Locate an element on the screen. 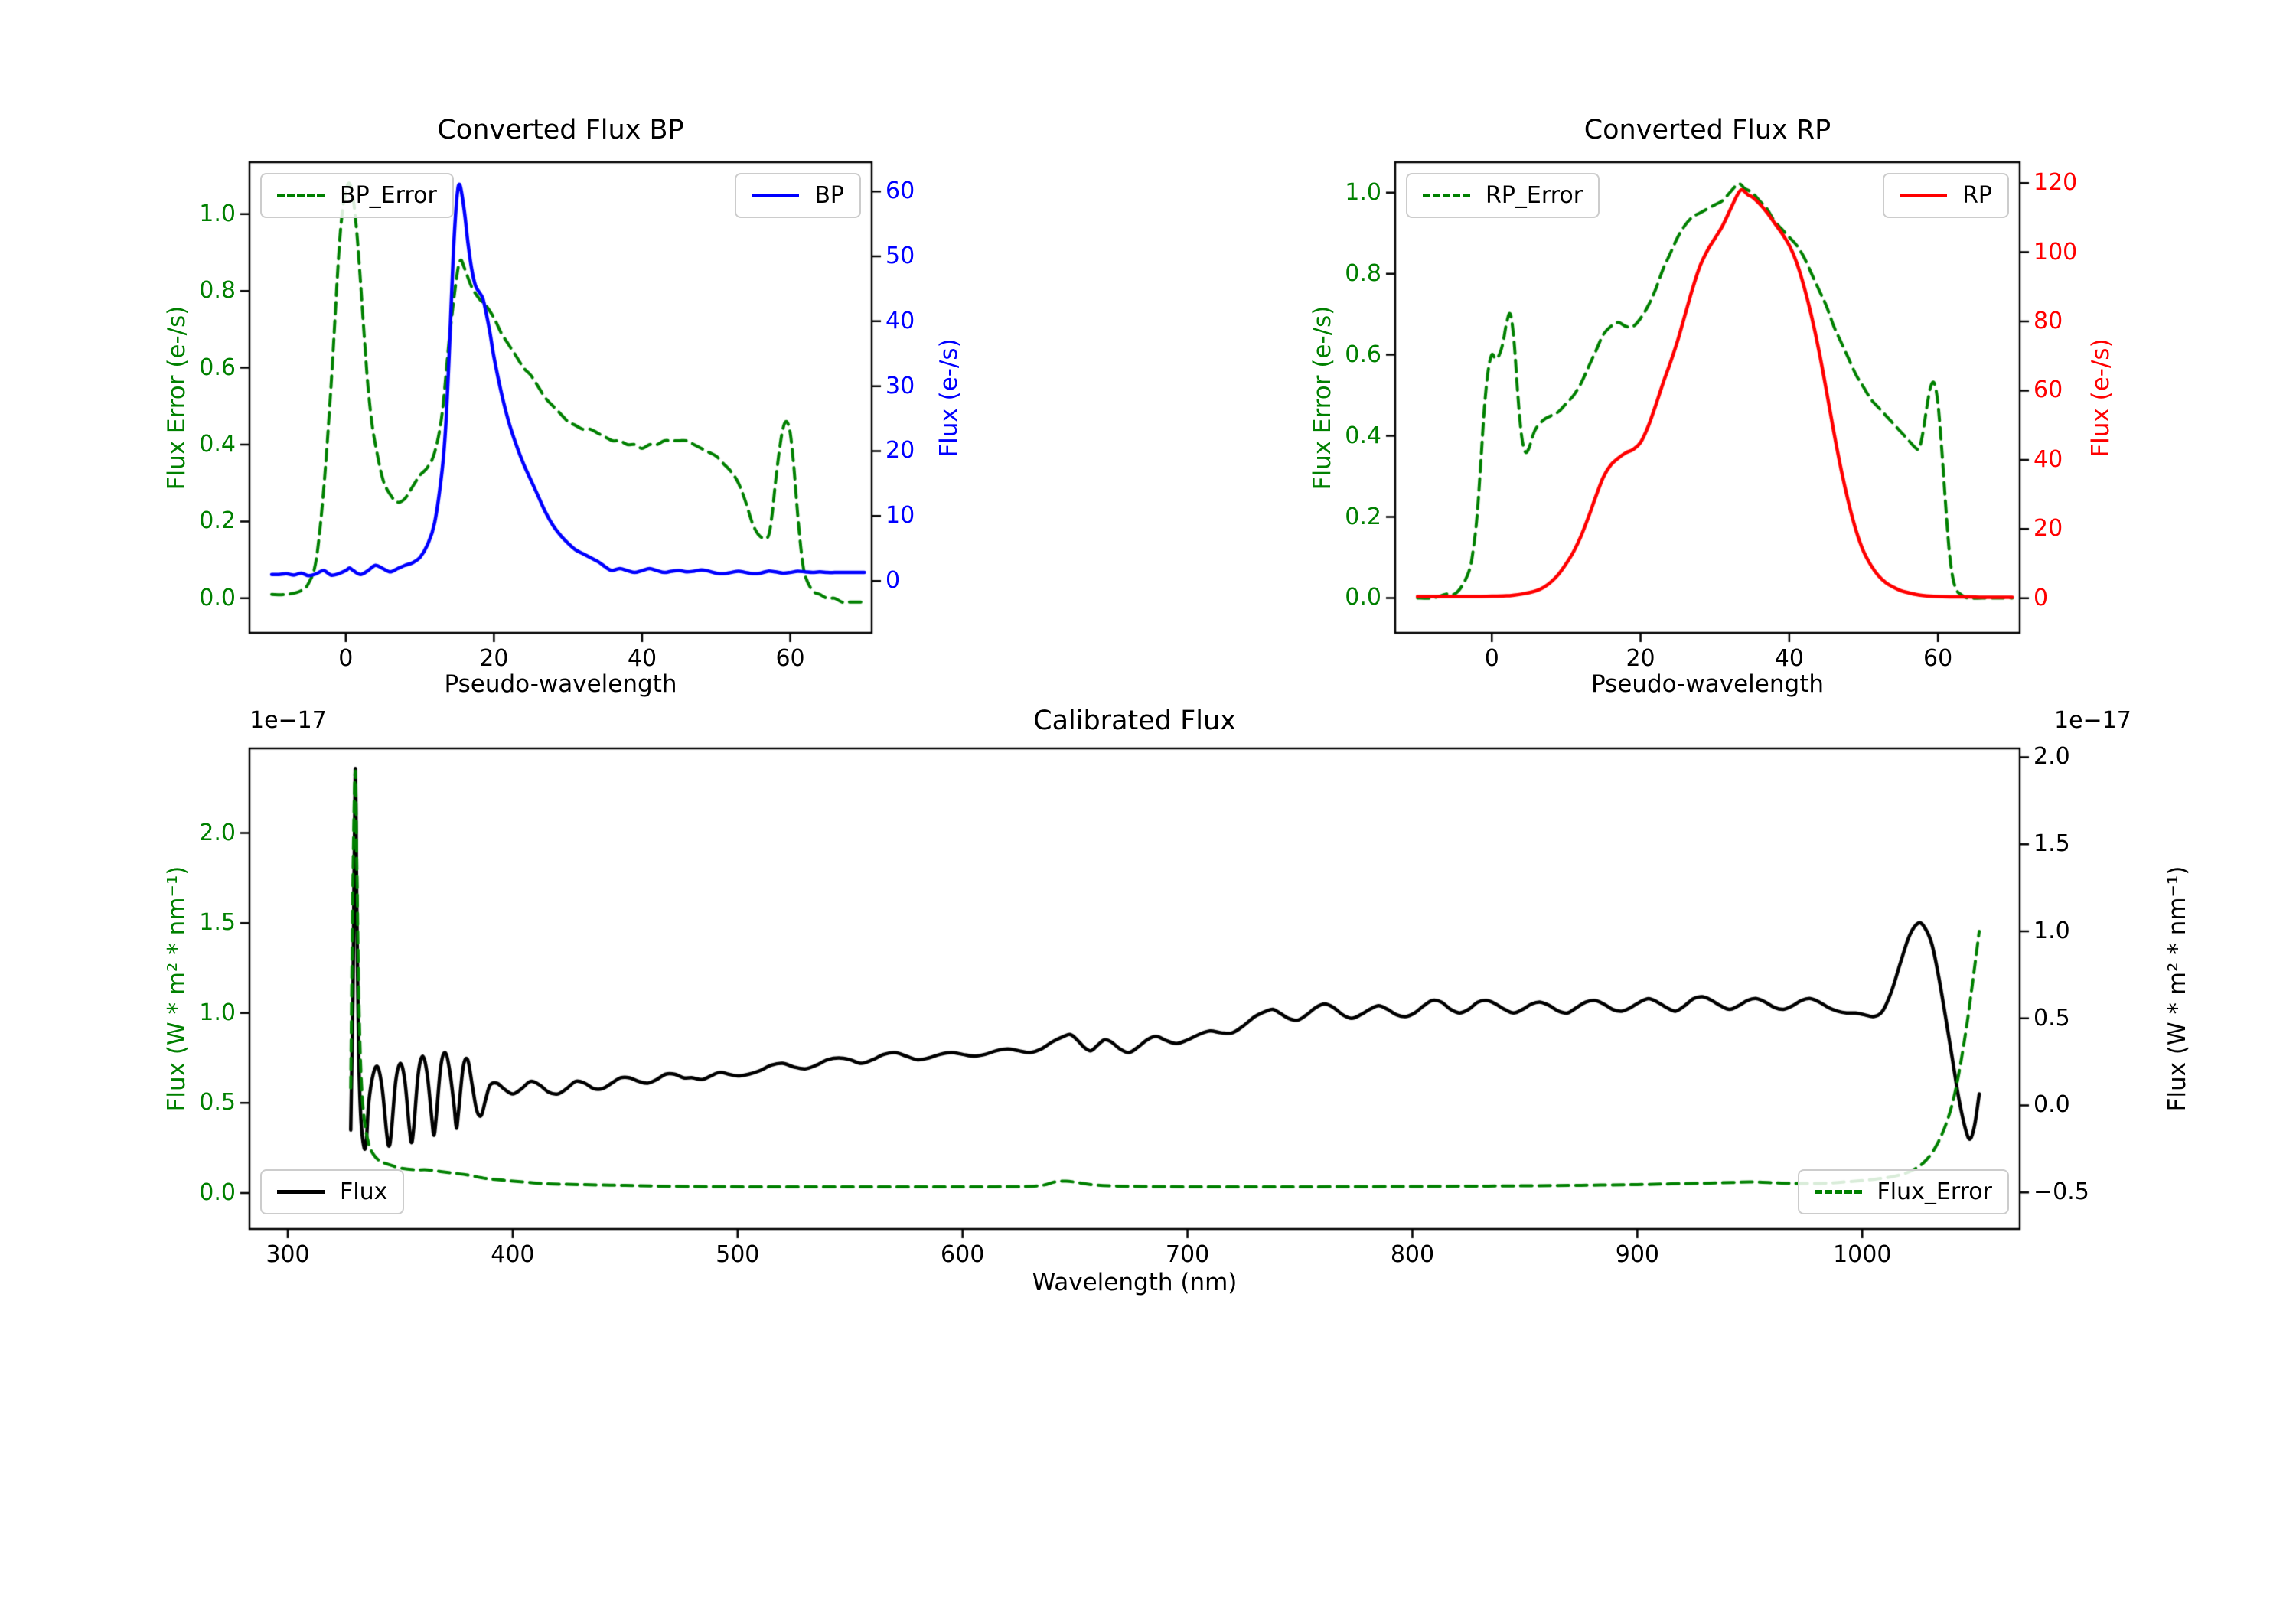 This screenshot has height=1607, width=2296. legend-label: Flux_Error is located at coordinates (1934, 1191).